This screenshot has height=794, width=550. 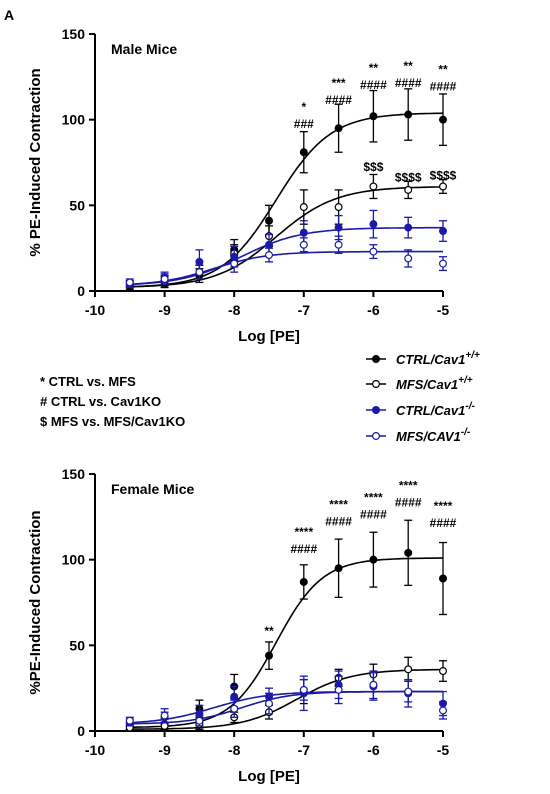 I want to click on panel-letter: A, so click(x=9, y=15).